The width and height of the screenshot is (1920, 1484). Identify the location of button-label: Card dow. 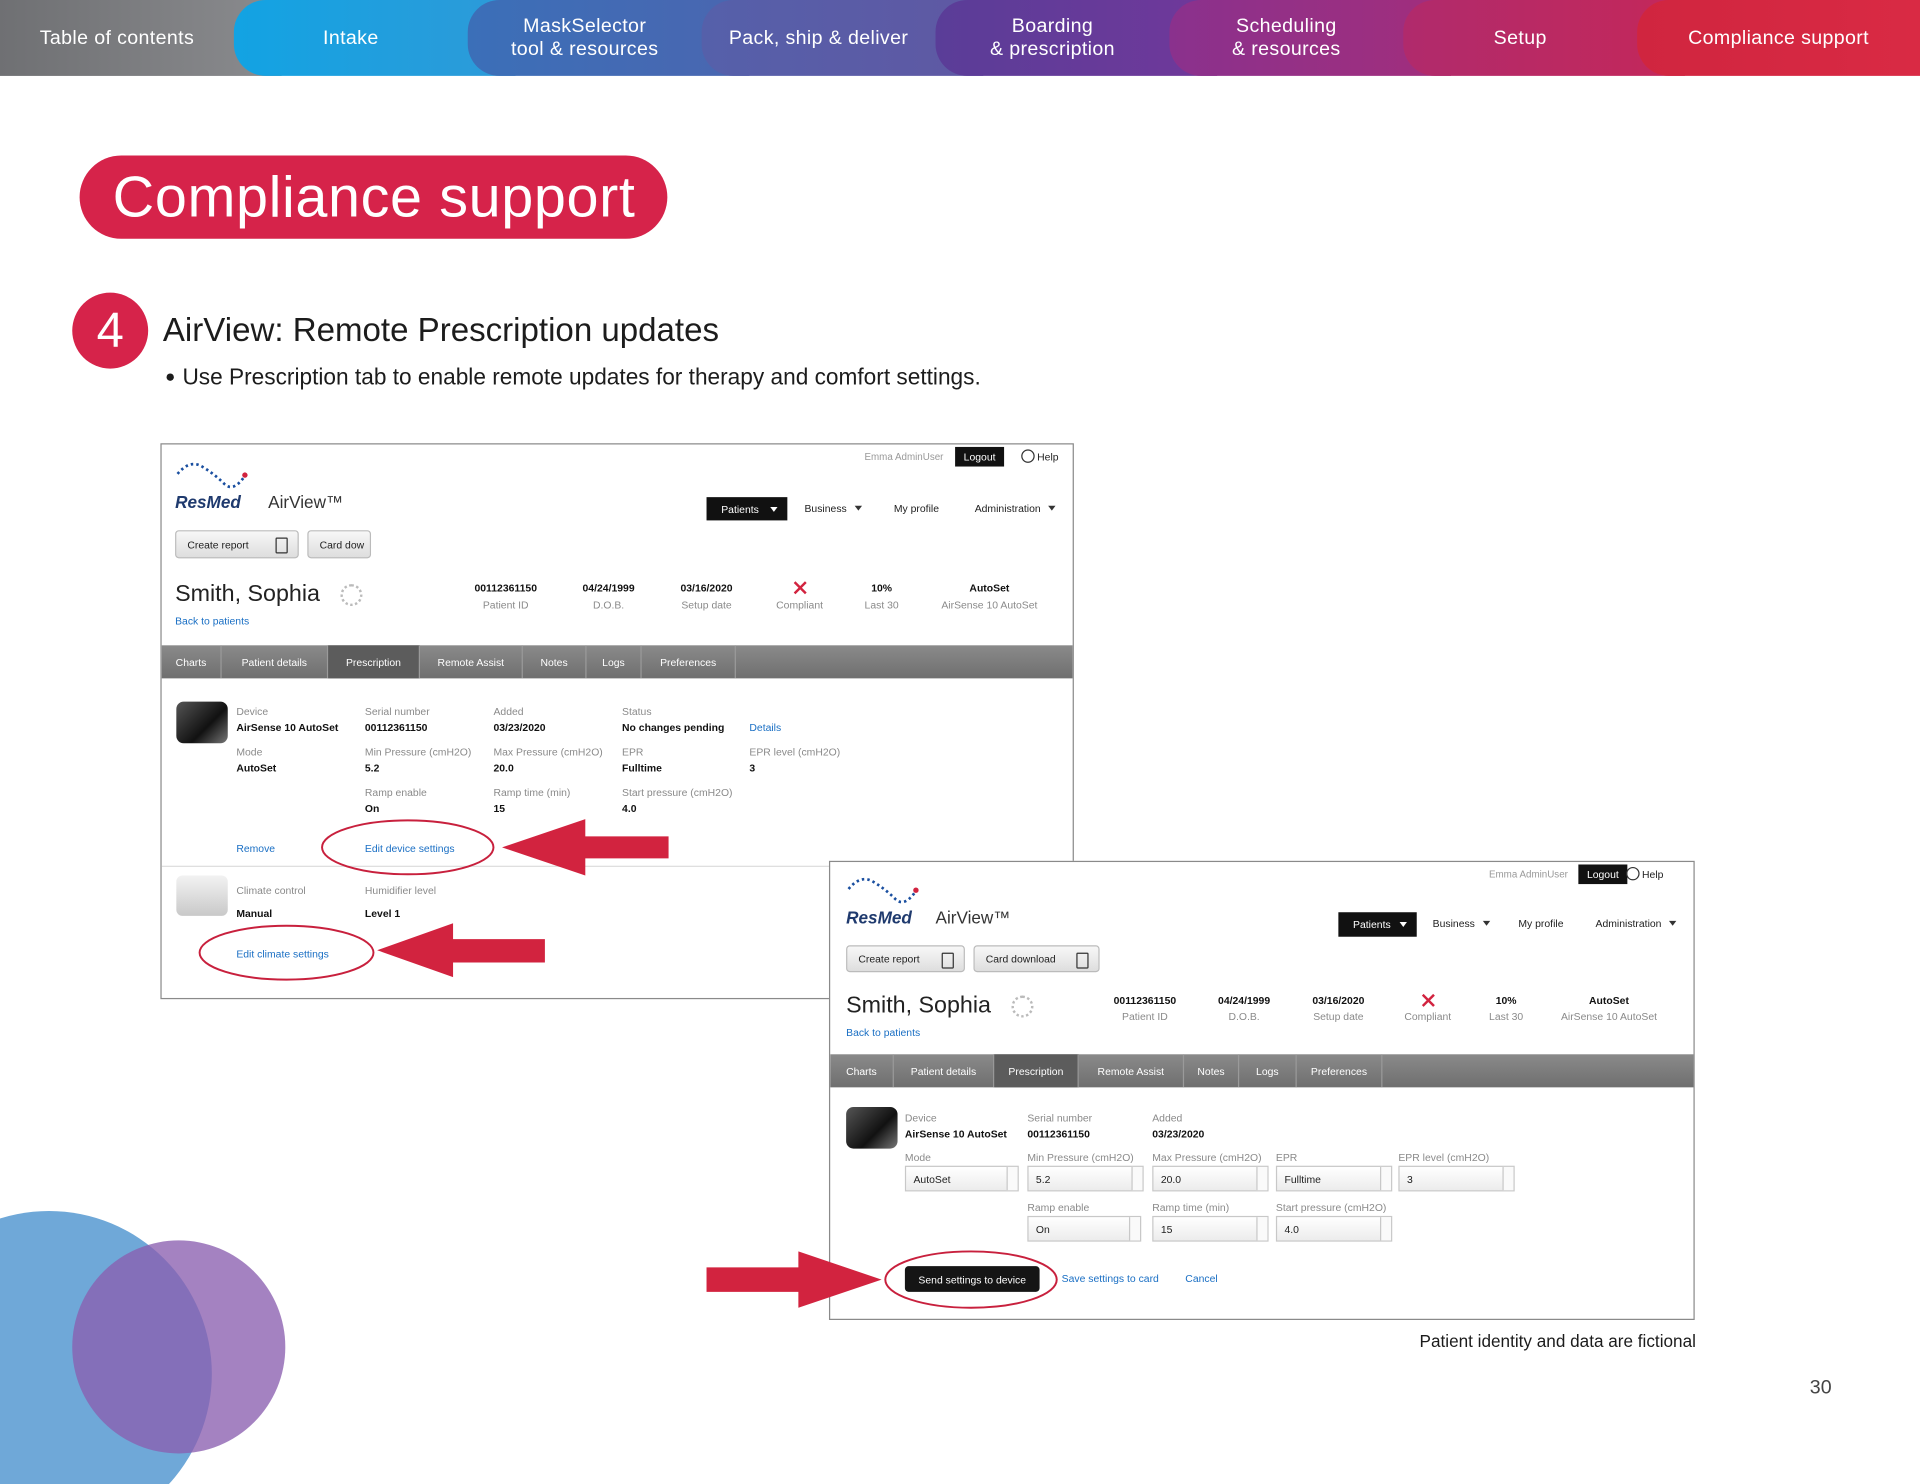
(342, 544).